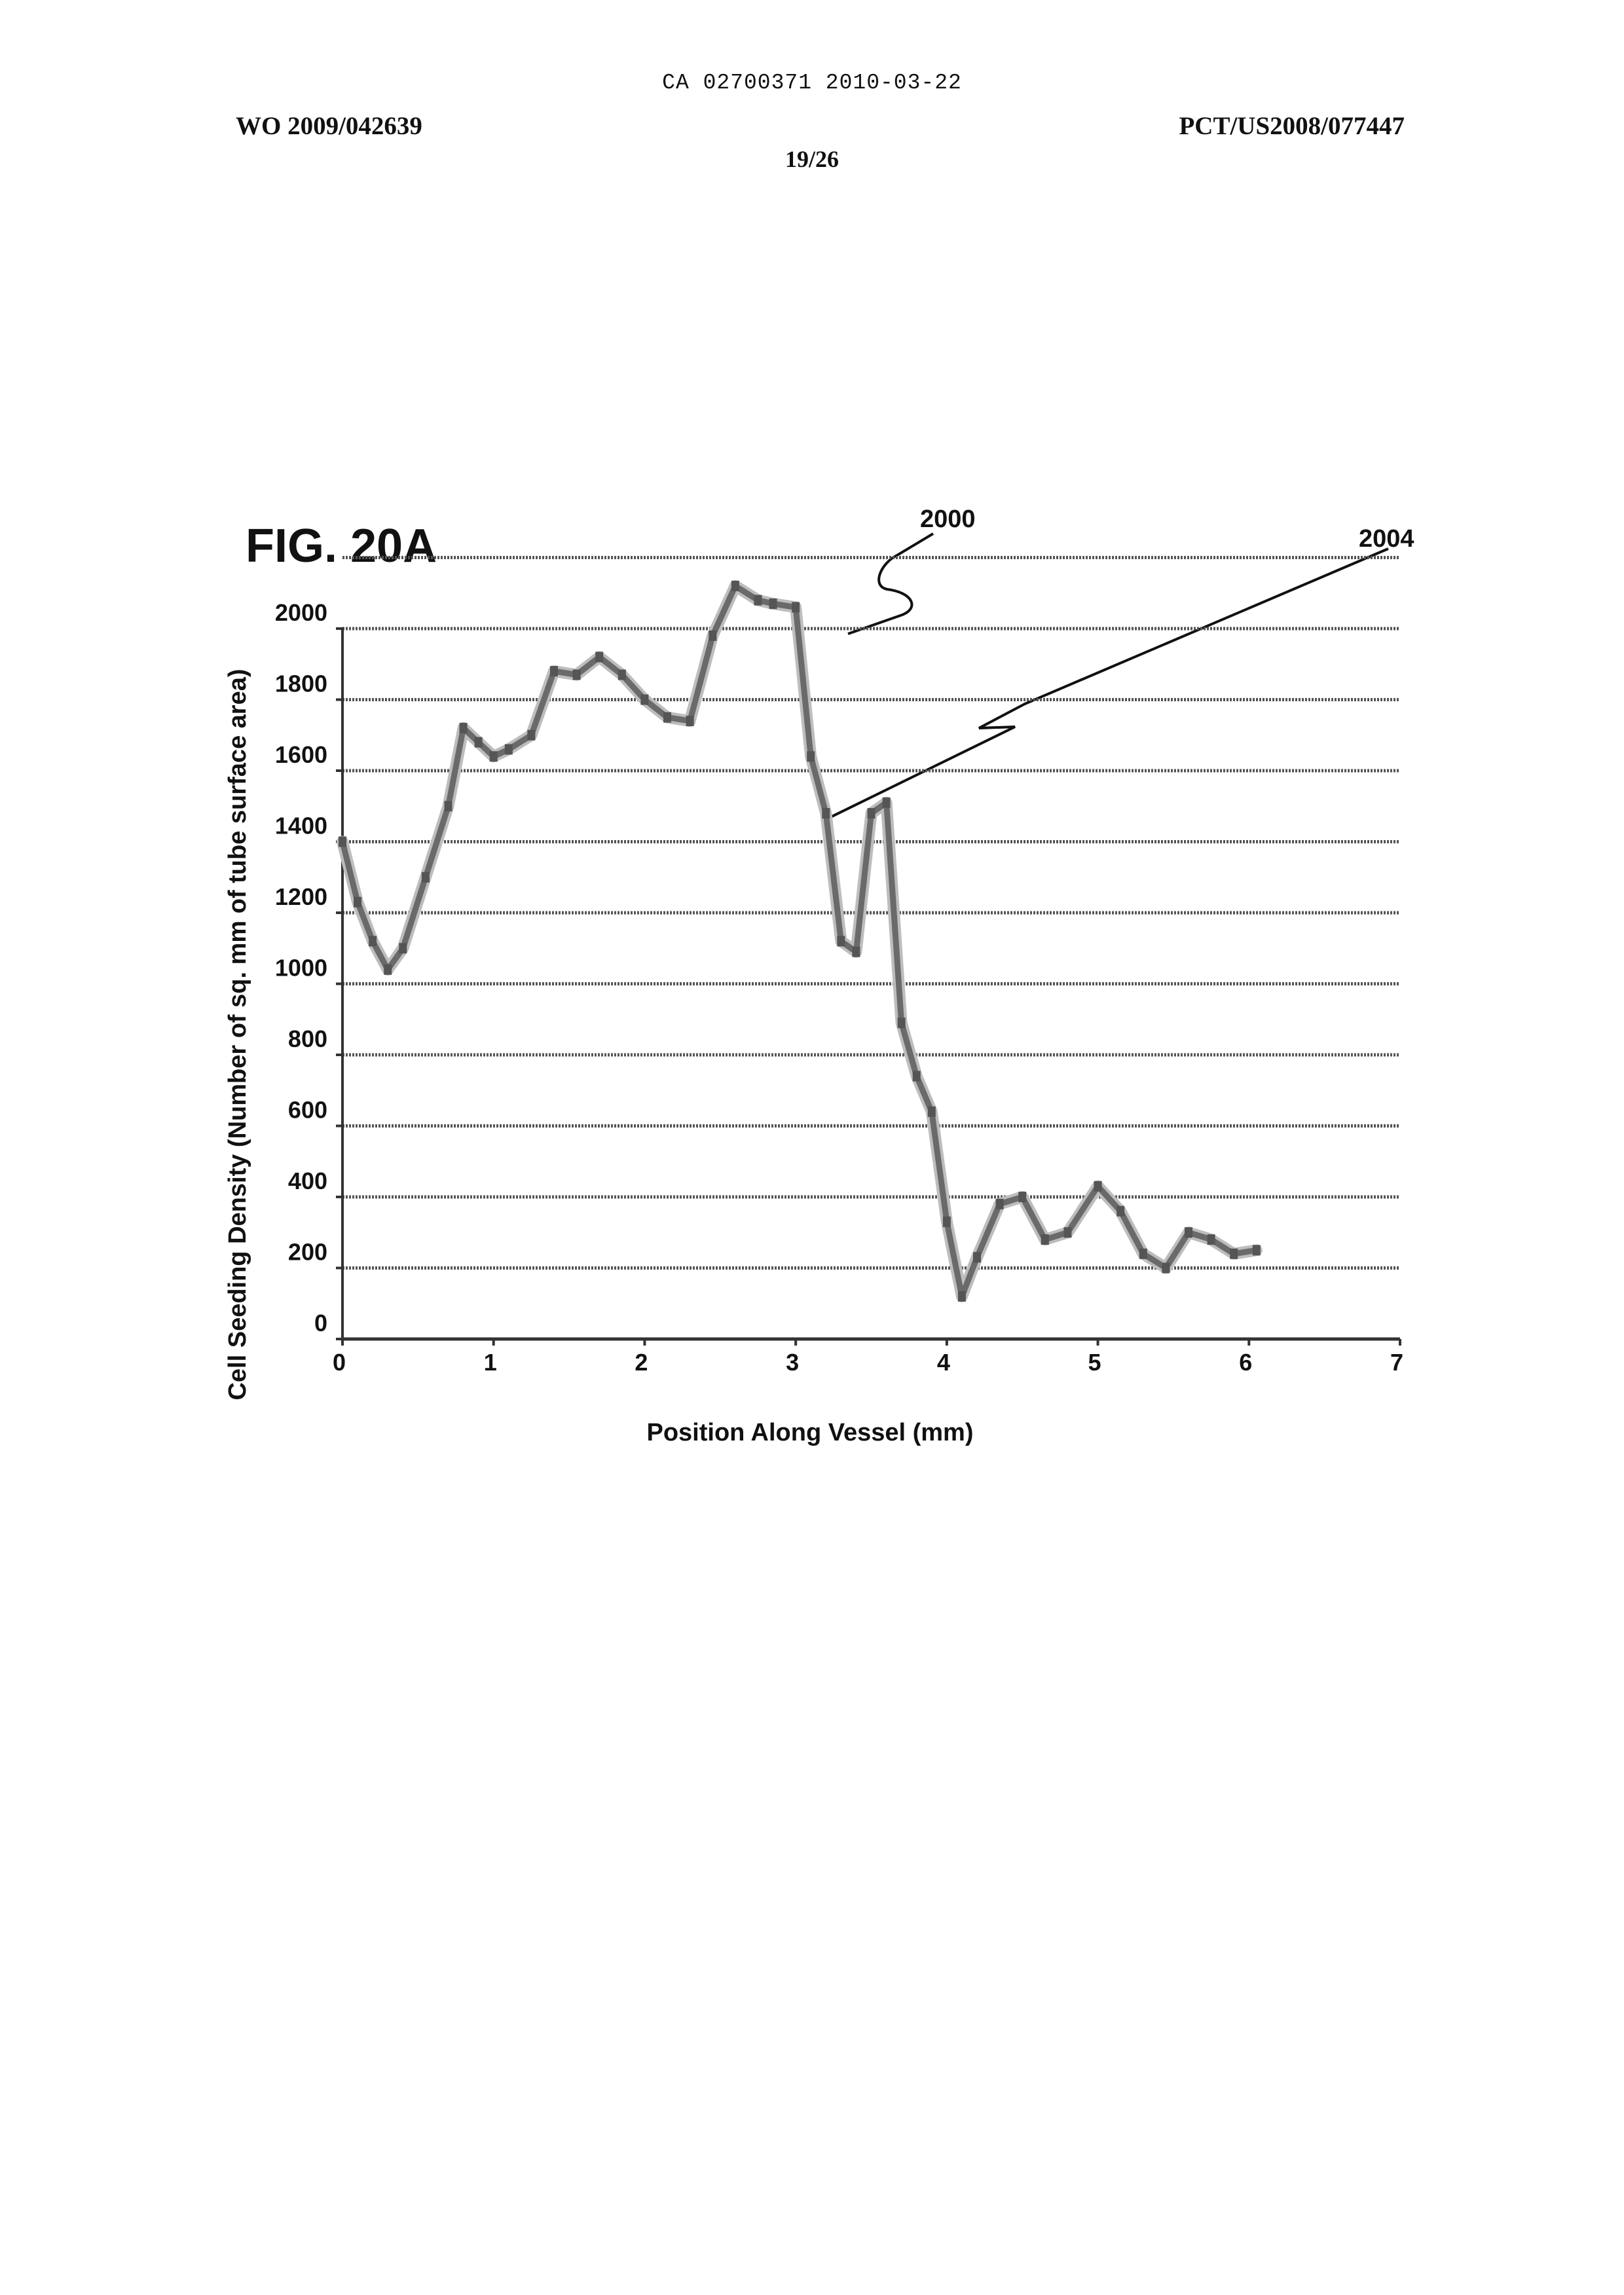 The image size is (1624, 2295). What do you see at coordinates (301, 754) in the screenshot?
I see `y-tick-label: 1600` at bounding box center [301, 754].